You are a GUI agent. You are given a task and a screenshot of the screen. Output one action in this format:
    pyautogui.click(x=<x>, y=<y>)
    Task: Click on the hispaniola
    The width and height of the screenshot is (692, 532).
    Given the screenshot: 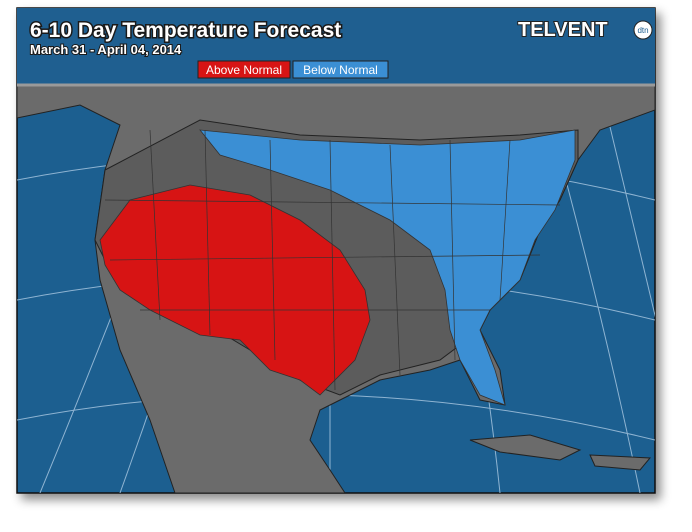 What is the action you would take?
    pyautogui.click(x=620, y=462)
    